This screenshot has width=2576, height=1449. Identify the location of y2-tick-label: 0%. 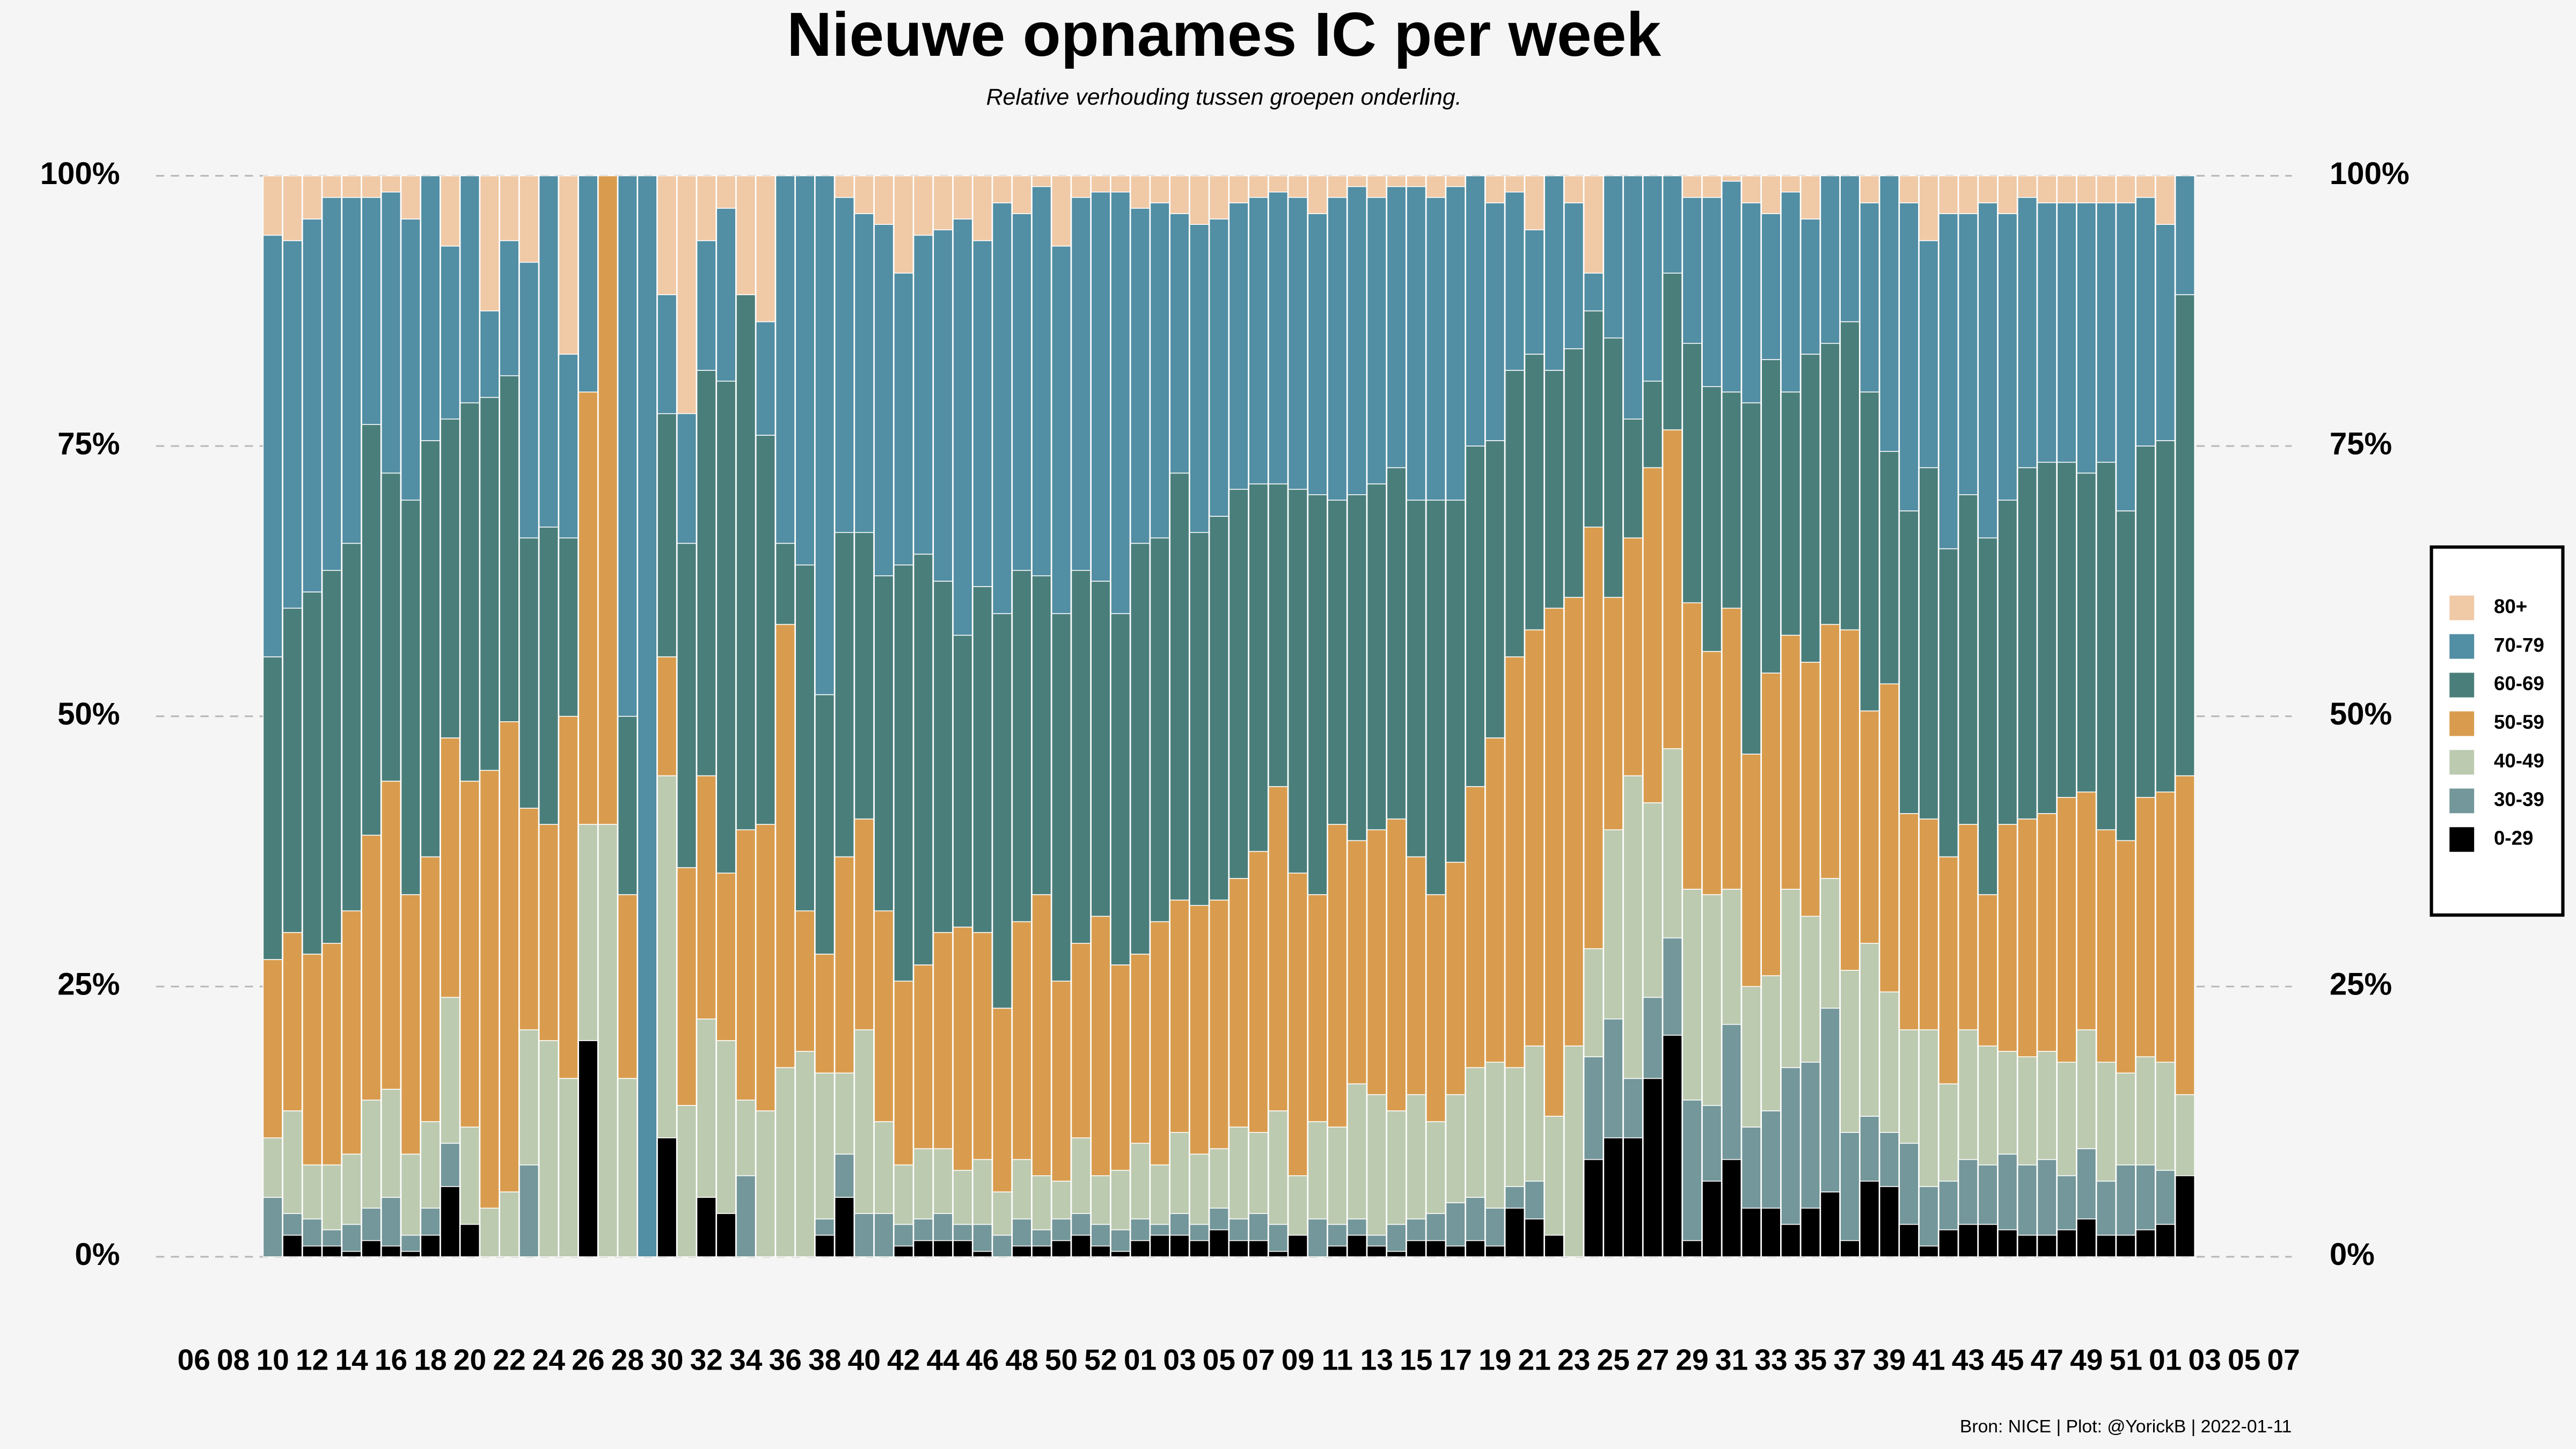
(2352, 1254).